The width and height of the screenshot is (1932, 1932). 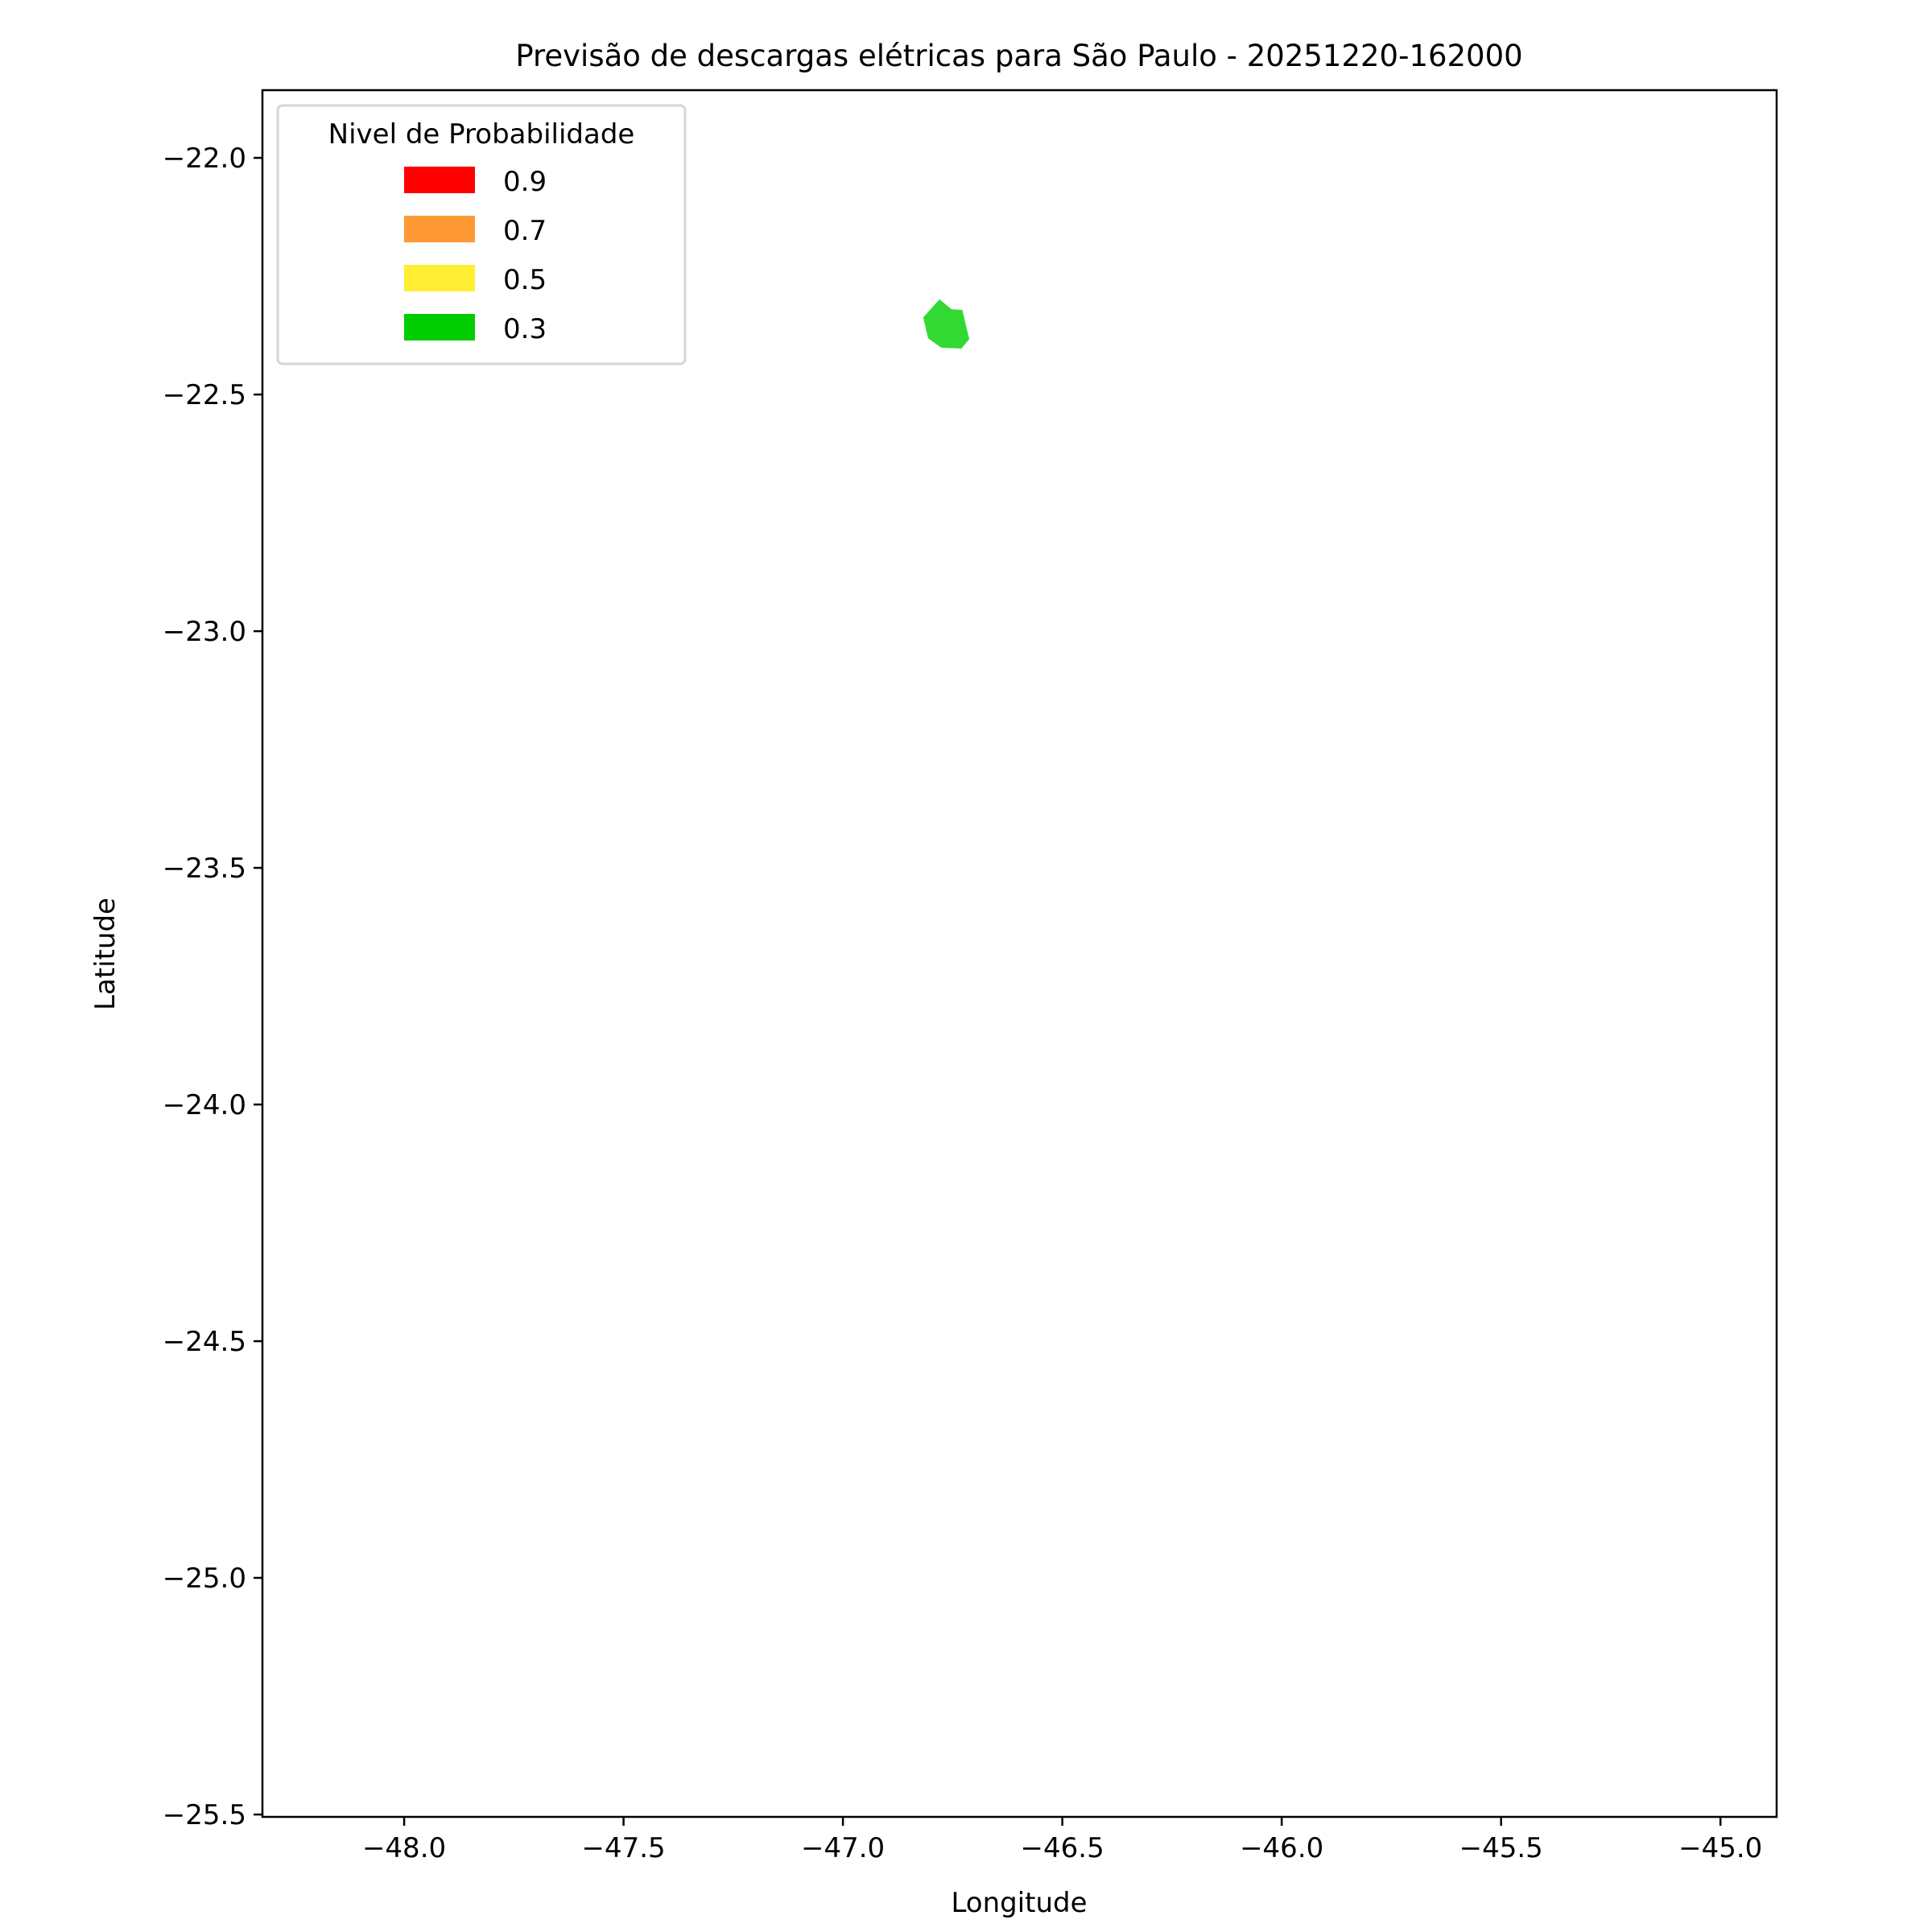 What do you see at coordinates (525, 329) in the screenshot?
I see `legend-label: 0.3` at bounding box center [525, 329].